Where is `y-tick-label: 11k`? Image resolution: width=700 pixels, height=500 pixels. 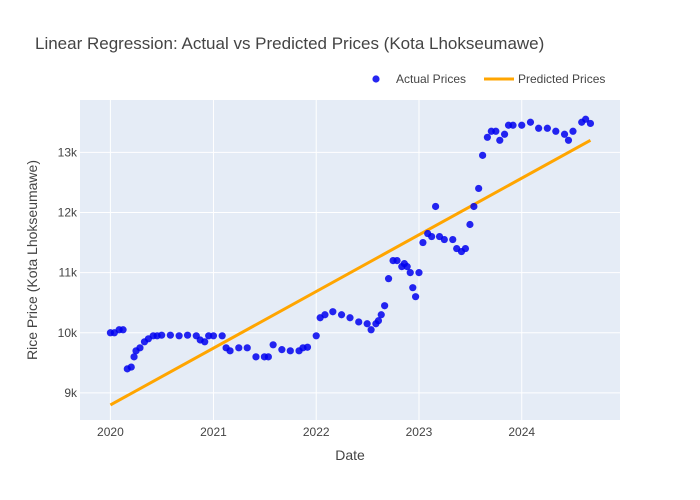 y-tick-label: 11k is located at coordinates (68, 273).